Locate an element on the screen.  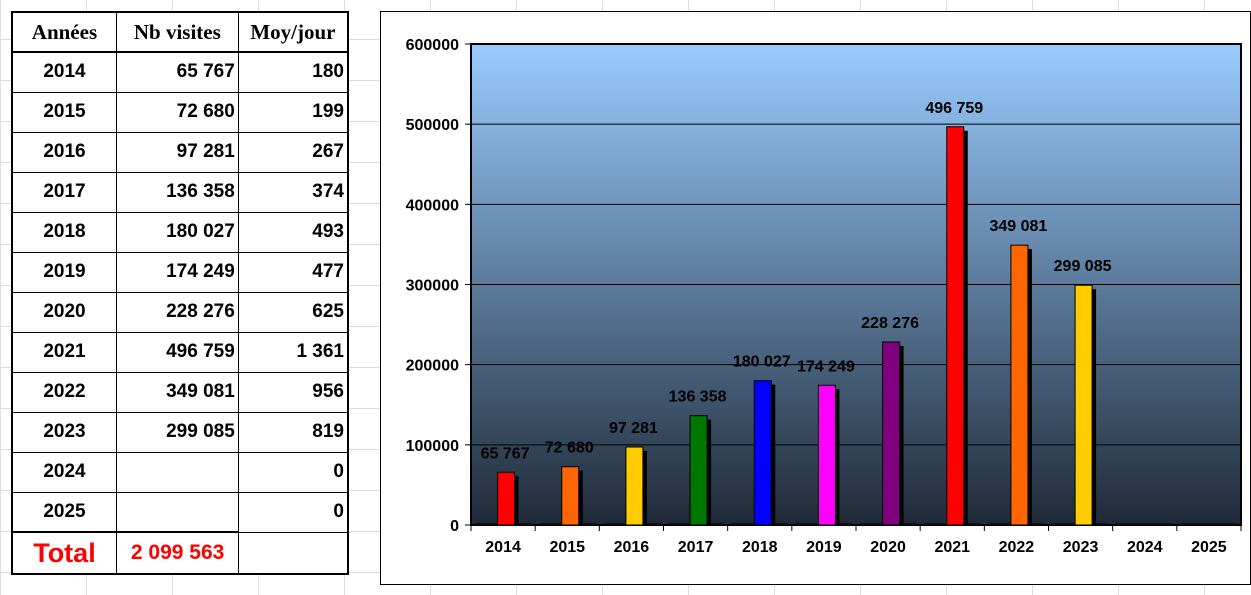
x-tick-label: 2023 is located at coordinates (1081, 547).